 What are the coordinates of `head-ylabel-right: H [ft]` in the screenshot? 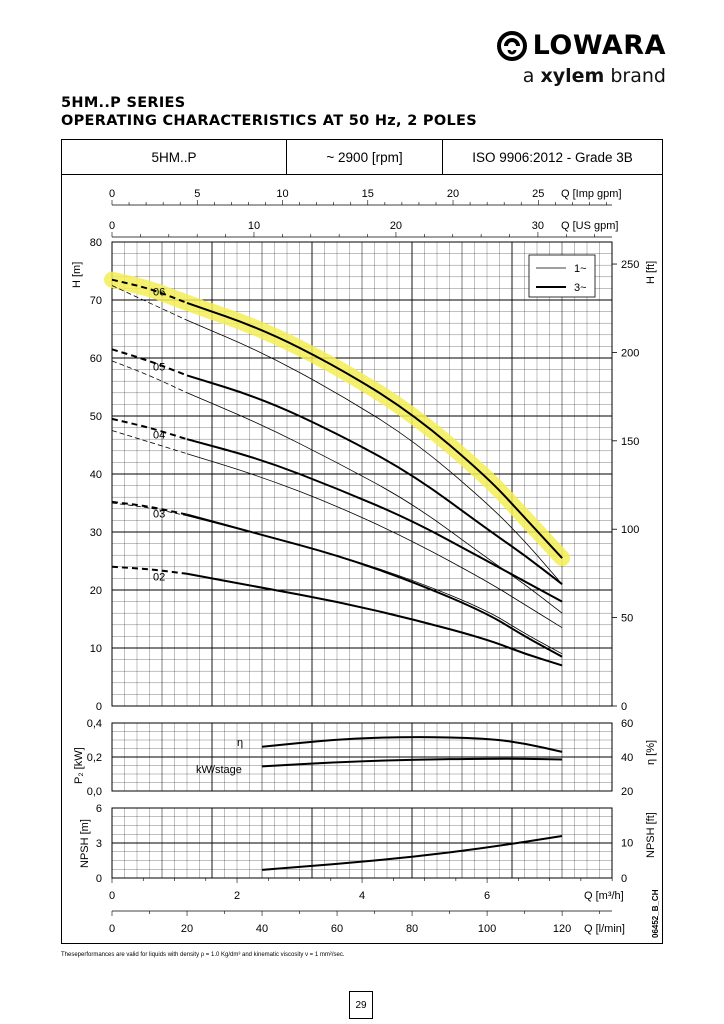 It's located at (651, 272).